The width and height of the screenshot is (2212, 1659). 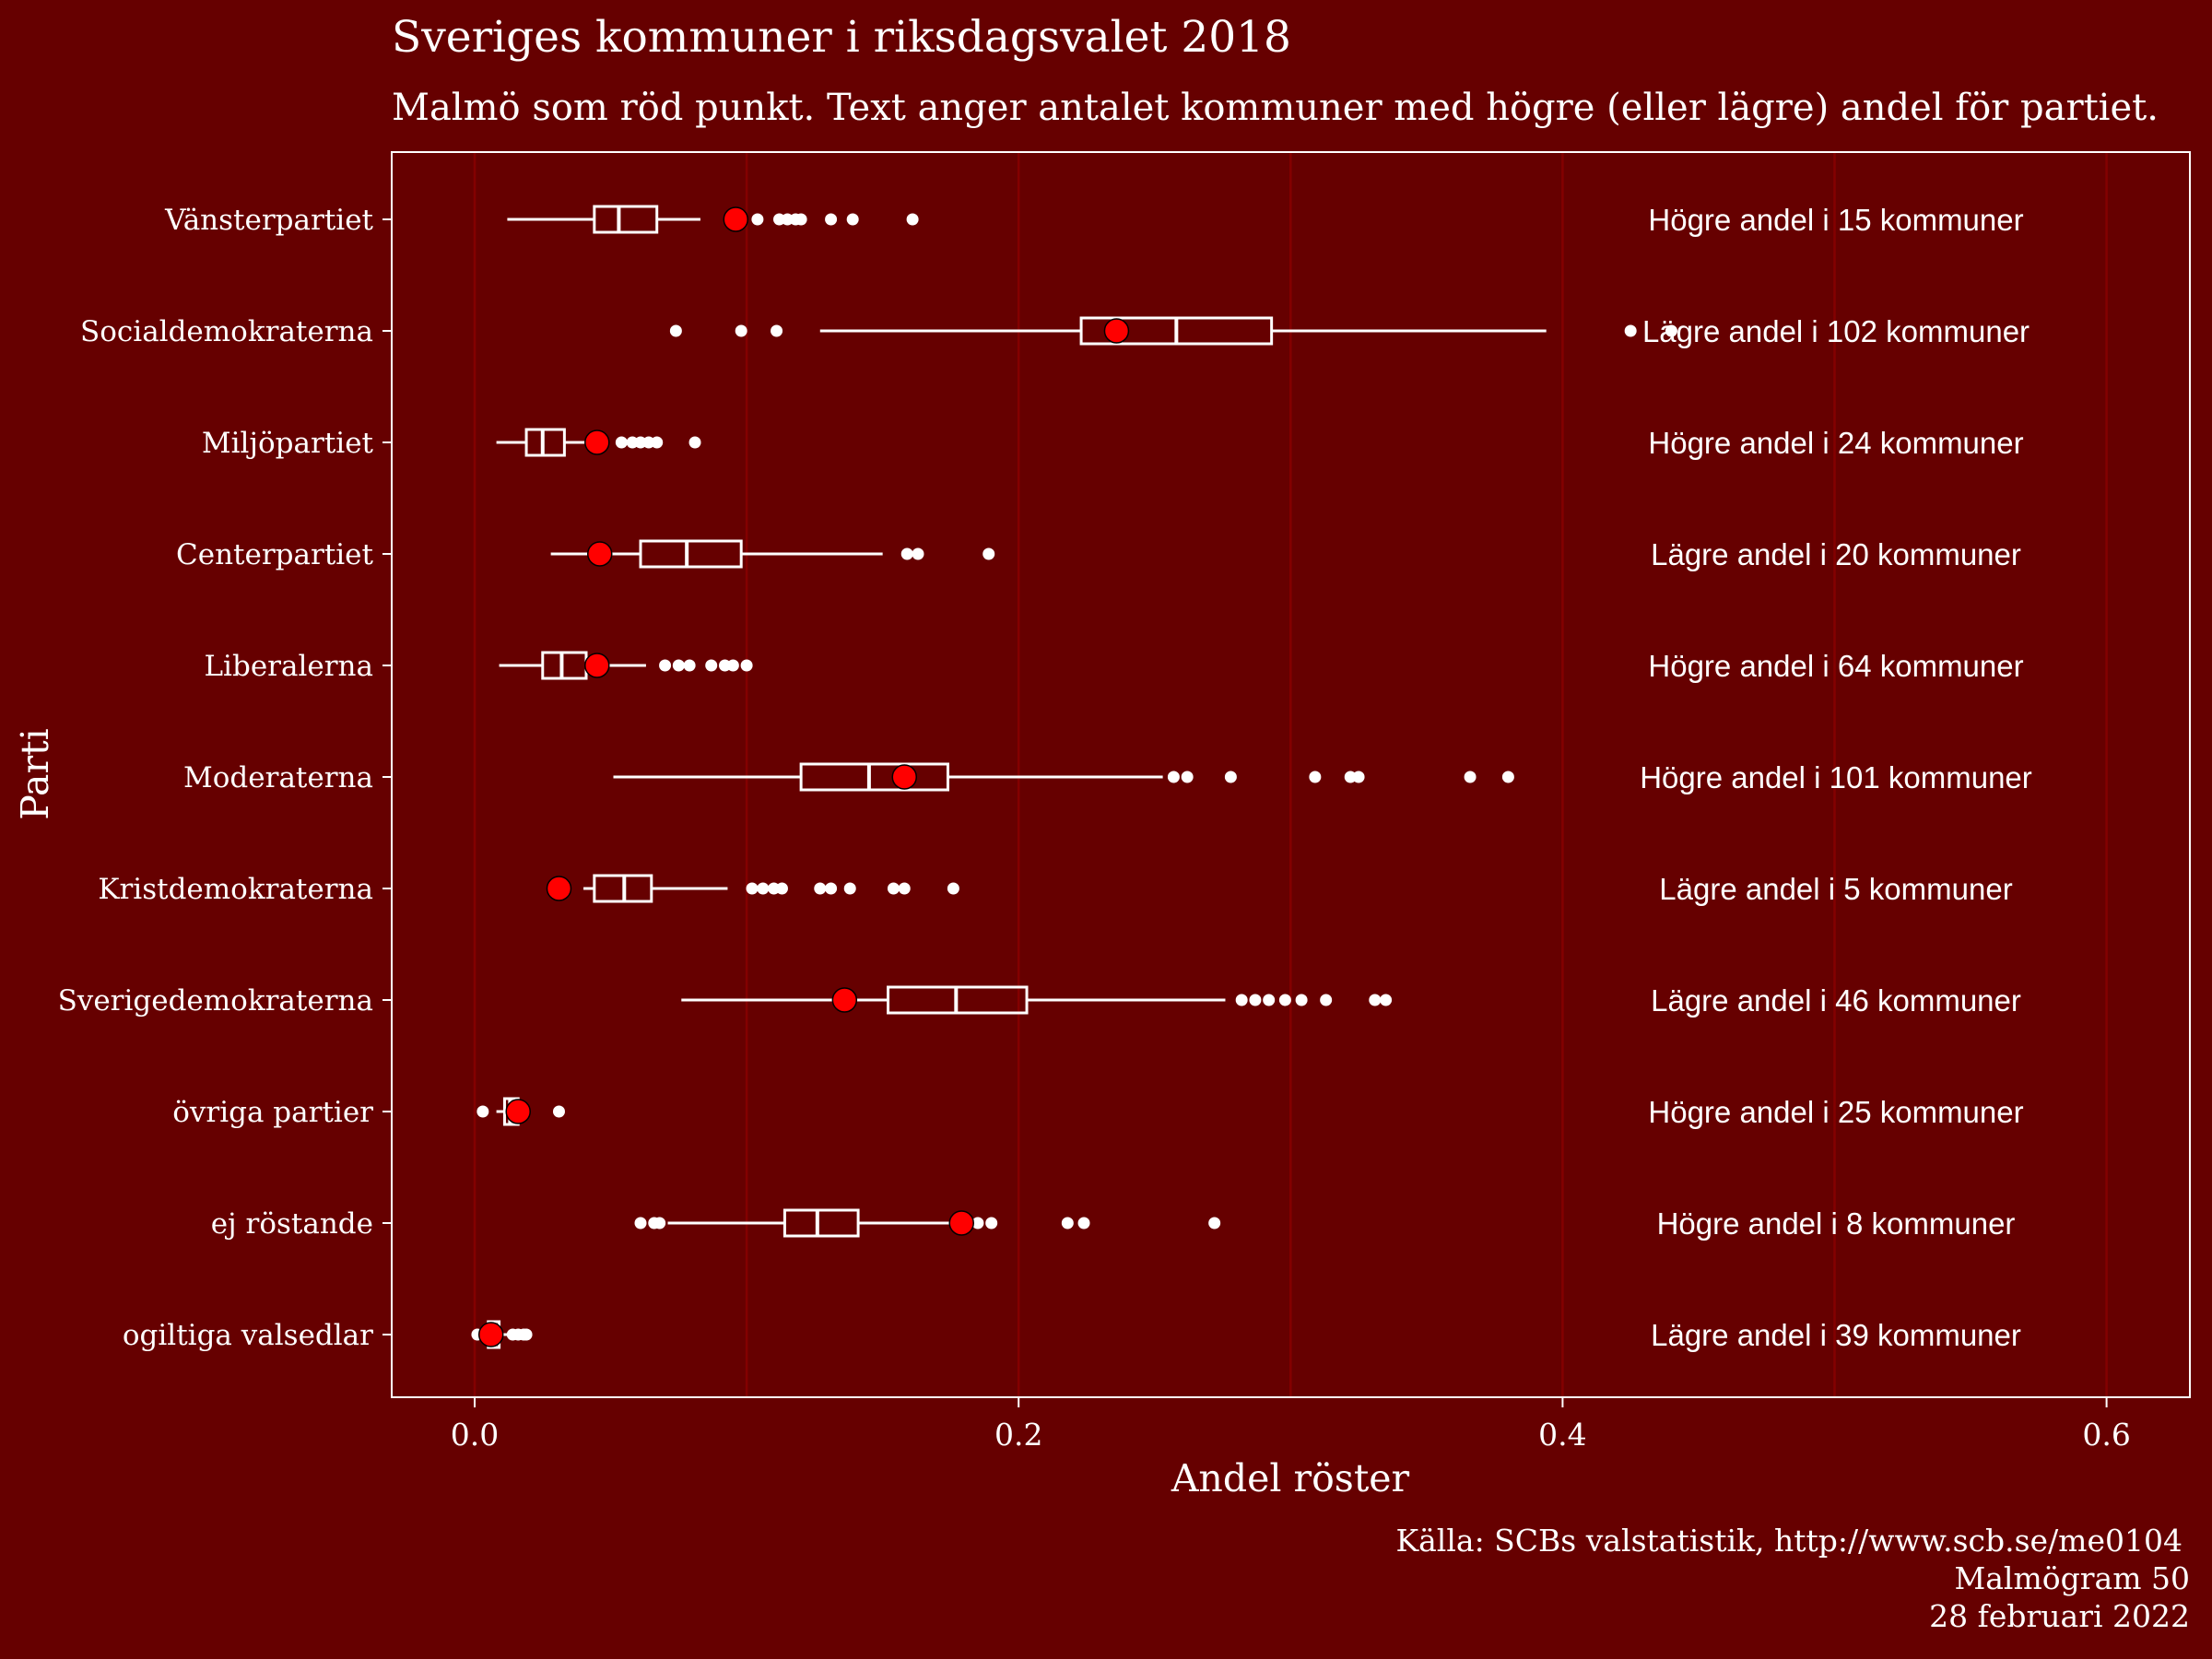 What do you see at coordinates (275, 554) in the screenshot?
I see `y-tick-label: Centerpartiet` at bounding box center [275, 554].